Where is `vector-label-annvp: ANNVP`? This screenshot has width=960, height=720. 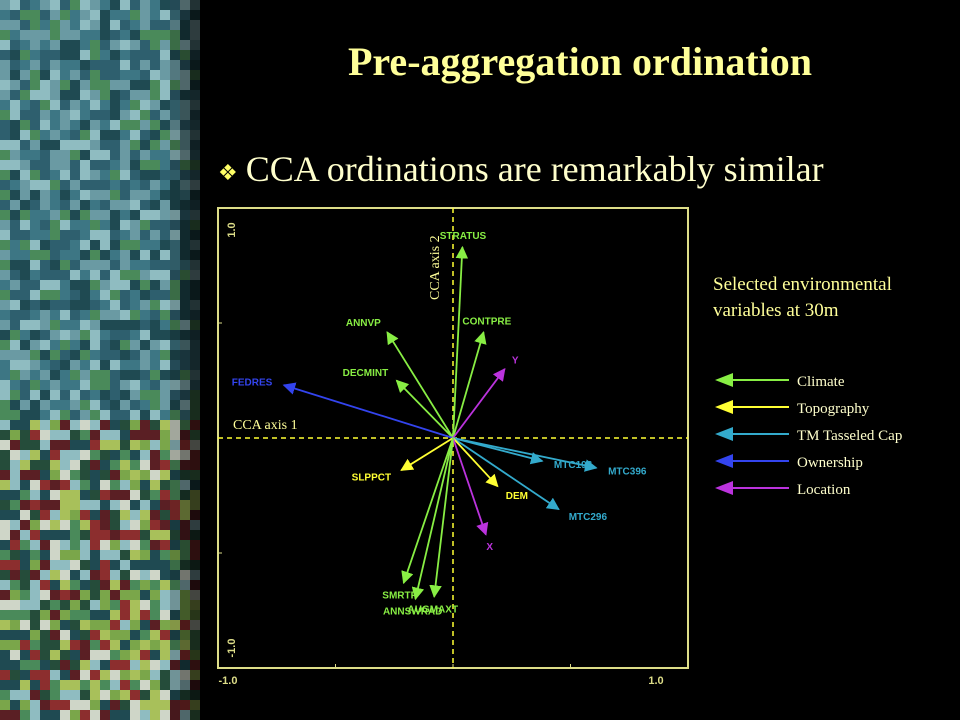 vector-label-annvp: ANNVP is located at coordinates (363, 323).